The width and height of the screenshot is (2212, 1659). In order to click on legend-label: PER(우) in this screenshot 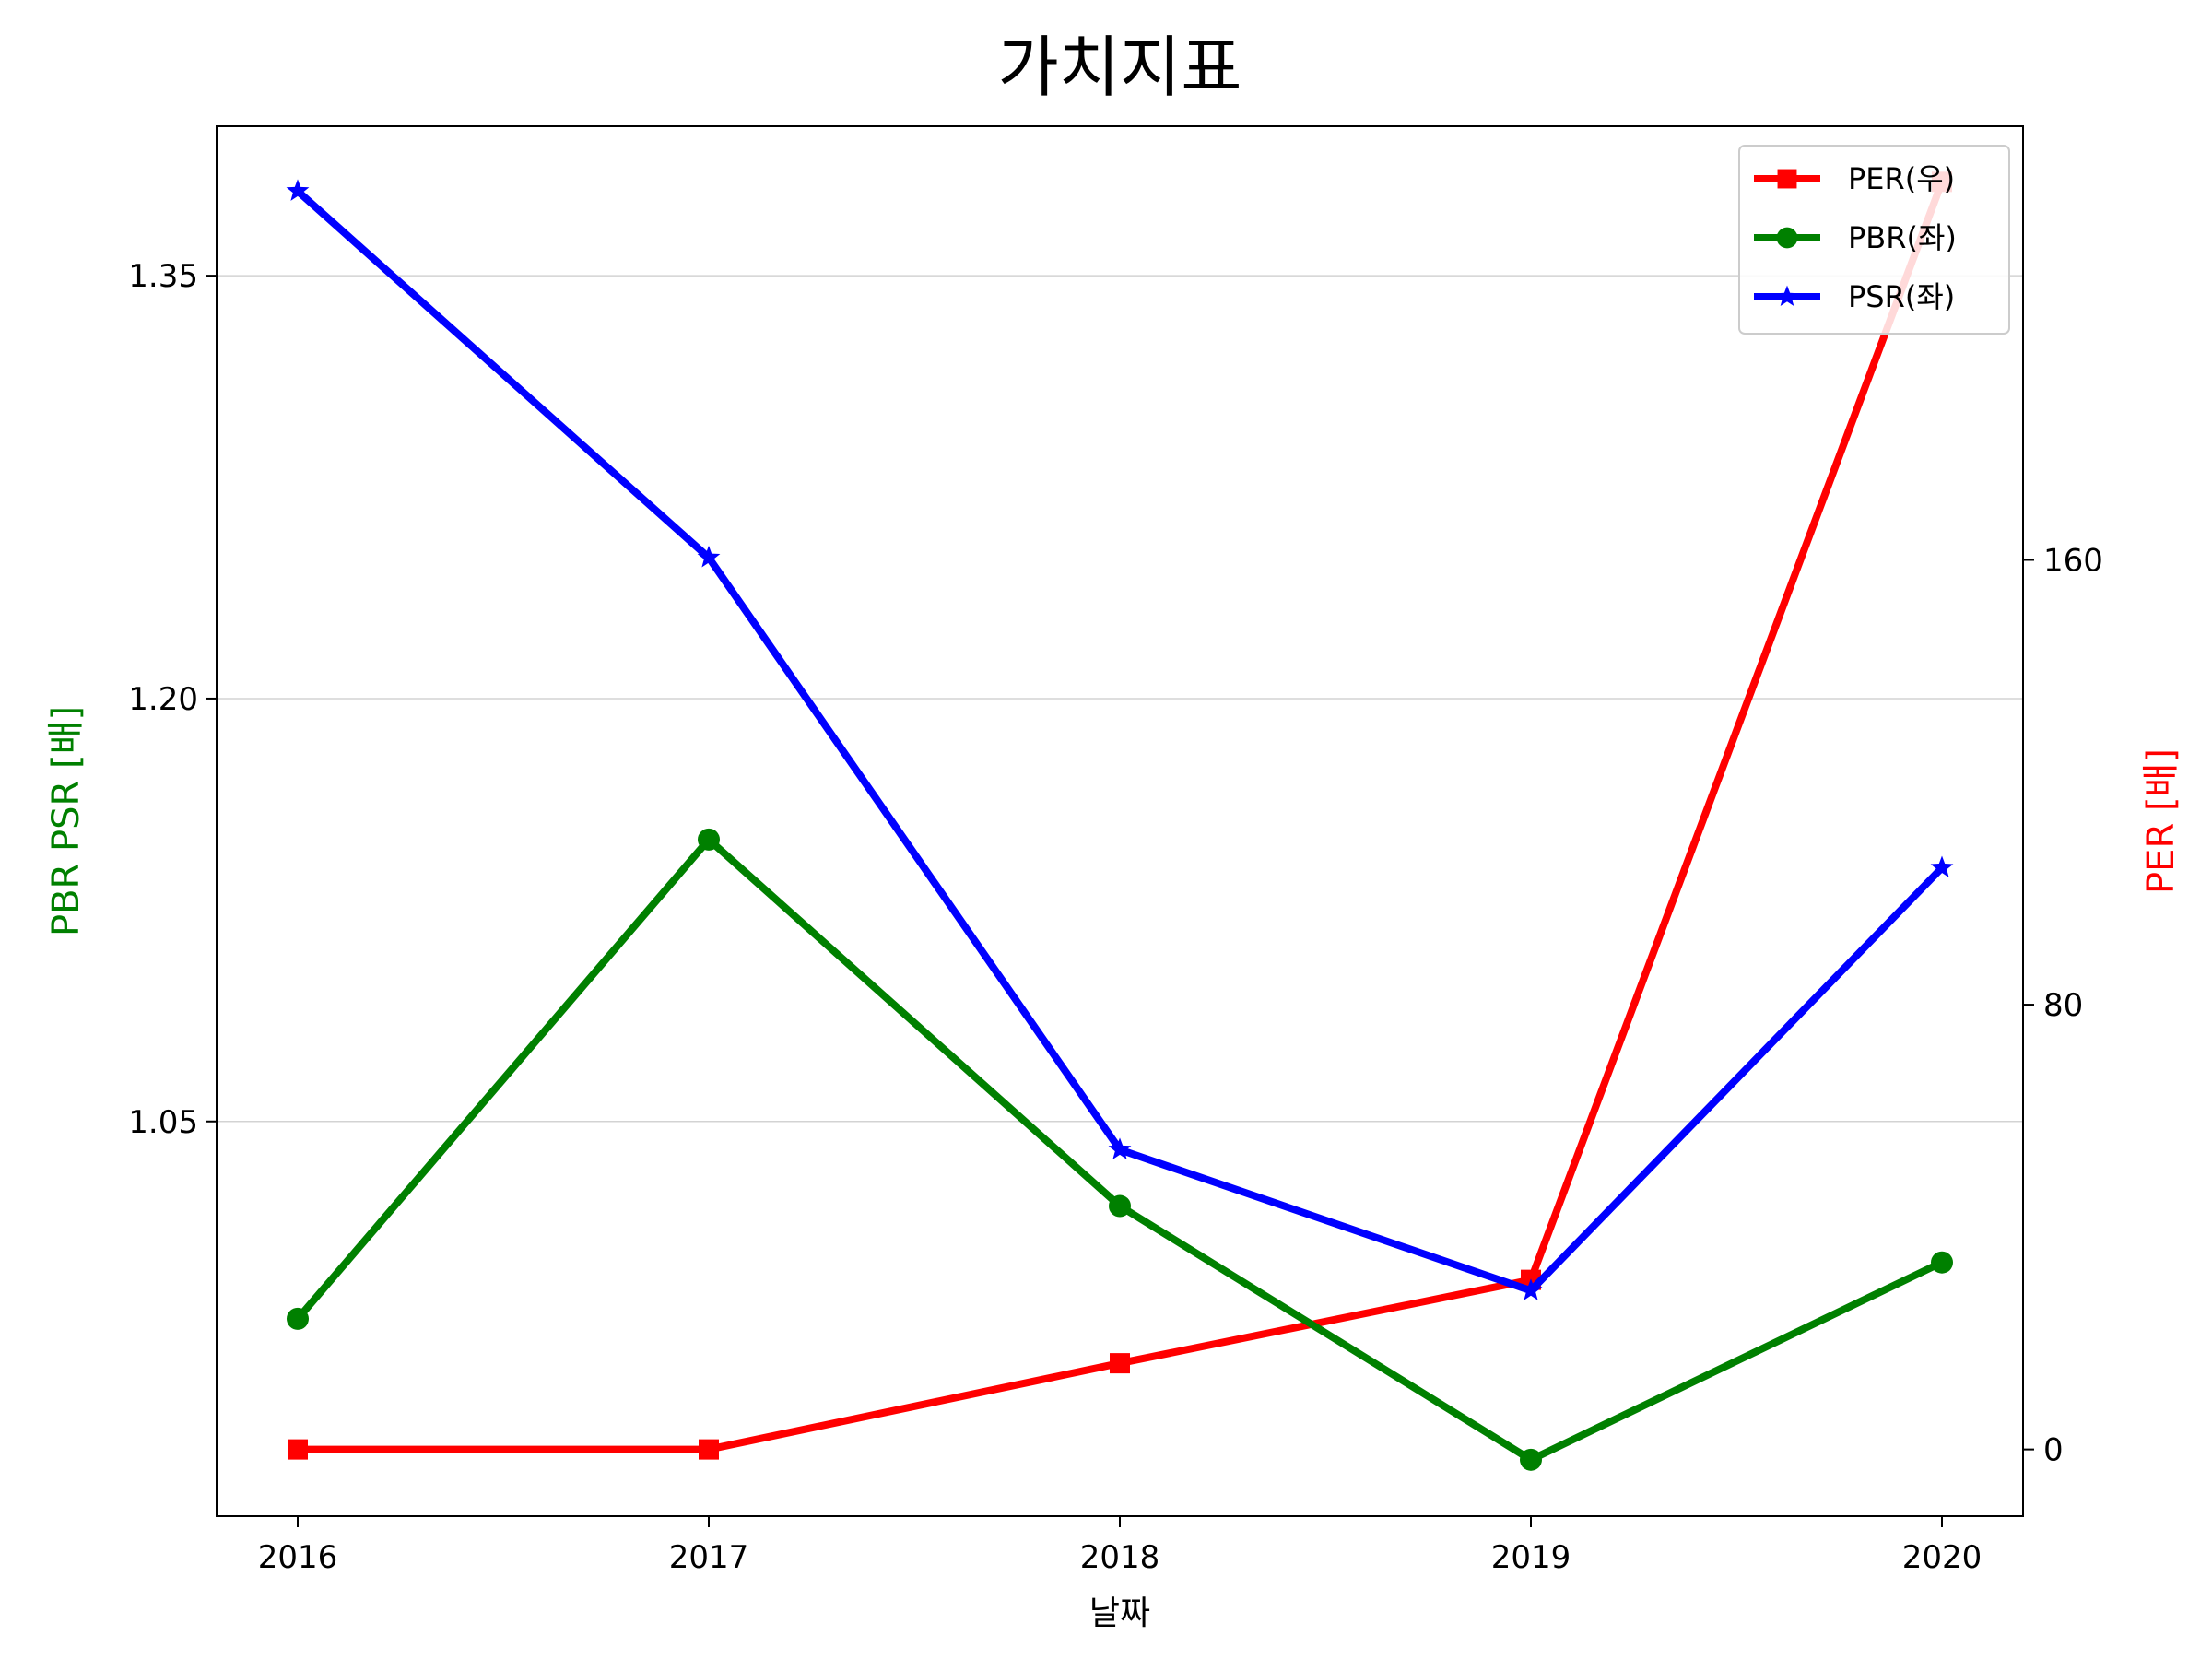, I will do `click(1901, 178)`.